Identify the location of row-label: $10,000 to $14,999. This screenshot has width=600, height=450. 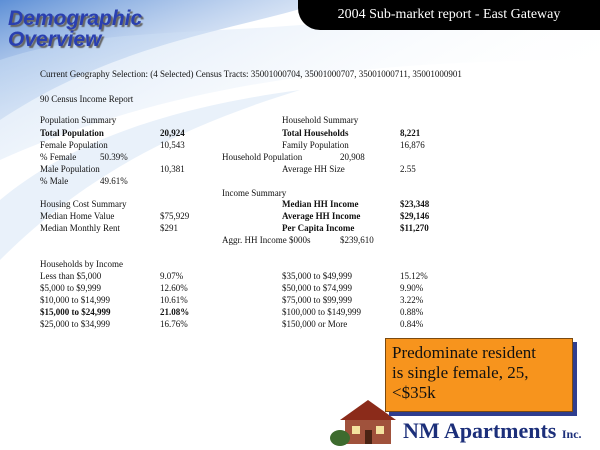
(75, 300).